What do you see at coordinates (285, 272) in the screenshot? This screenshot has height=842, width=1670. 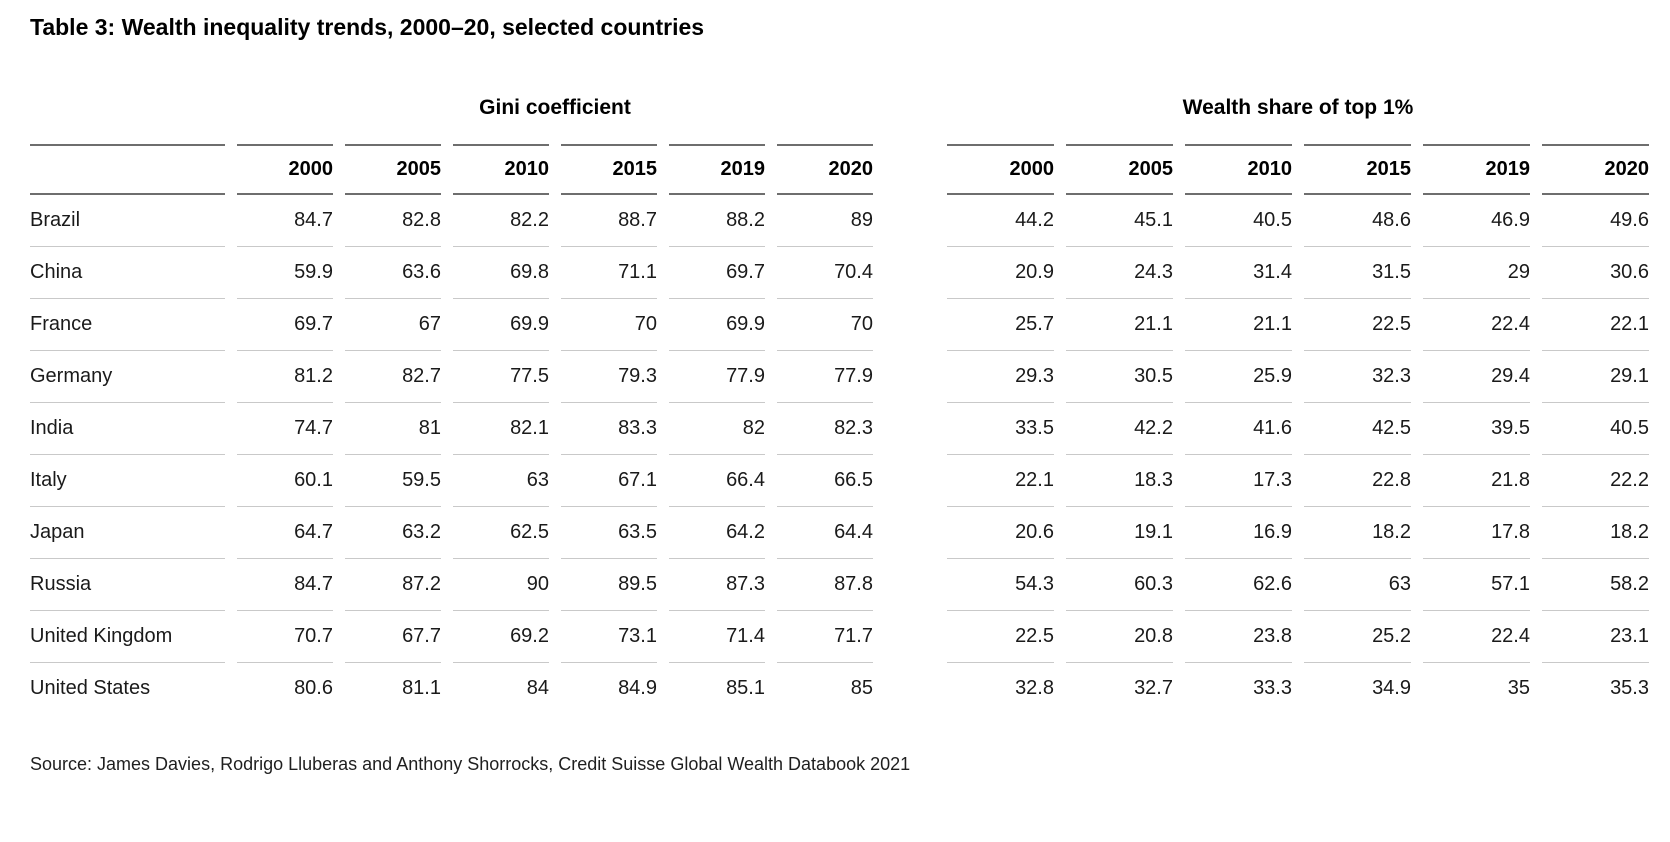 I see `gini-value-cell: 59.9` at bounding box center [285, 272].